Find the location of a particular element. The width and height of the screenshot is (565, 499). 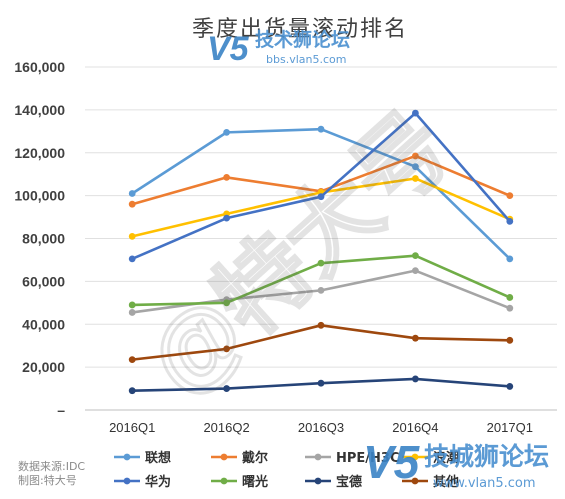

bottom-watermark-v5: V5 is located at coordinates (392, 462).